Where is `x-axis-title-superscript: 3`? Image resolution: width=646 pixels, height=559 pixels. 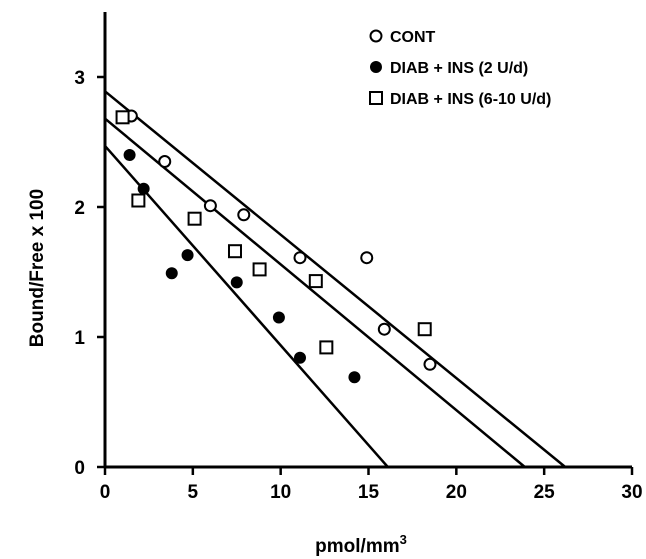 x-axis-title-superscript: 3 is located at coordinates (403, 539).